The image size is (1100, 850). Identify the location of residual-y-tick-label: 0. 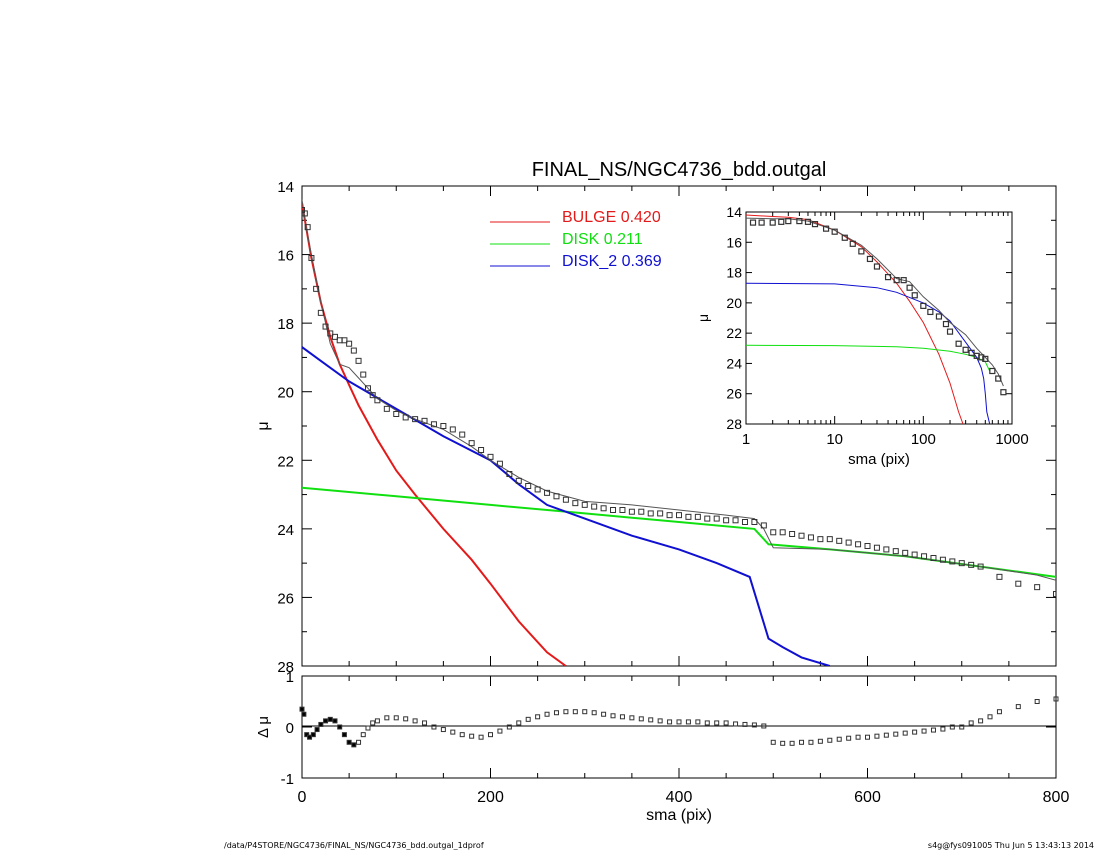
(290, 728).